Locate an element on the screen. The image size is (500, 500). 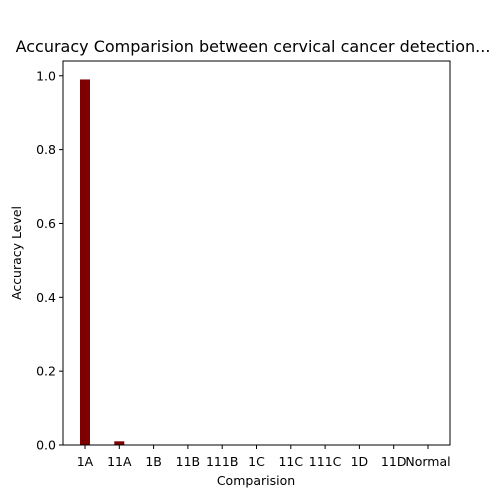
y-axis-label: Accuracy Level is located at coordinates (16, 253).